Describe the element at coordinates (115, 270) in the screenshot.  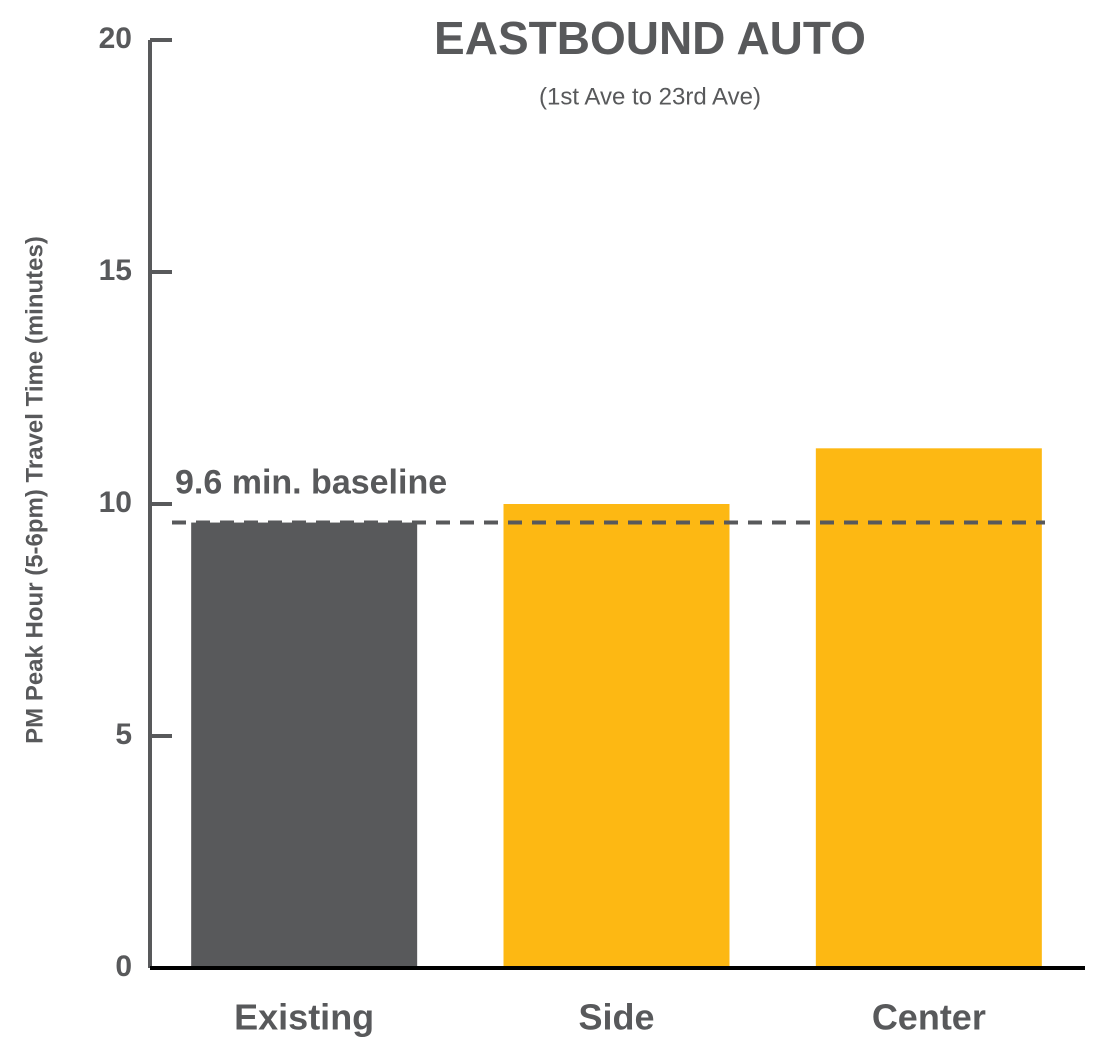
I see `y-tick-label: 15` at that location.